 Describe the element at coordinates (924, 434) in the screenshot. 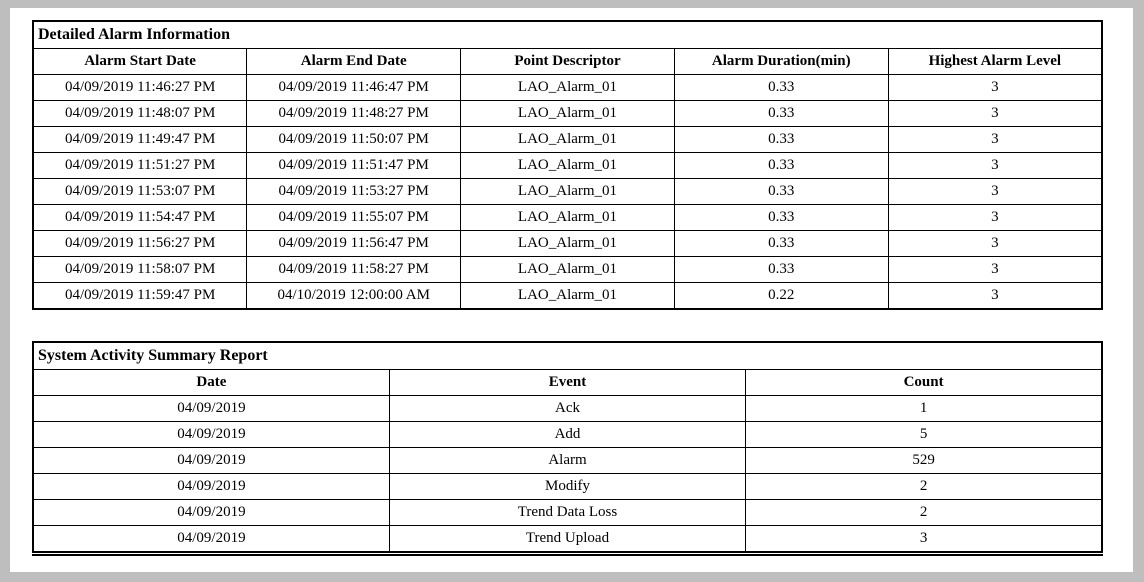

I see `table-cell: 5` at that location.